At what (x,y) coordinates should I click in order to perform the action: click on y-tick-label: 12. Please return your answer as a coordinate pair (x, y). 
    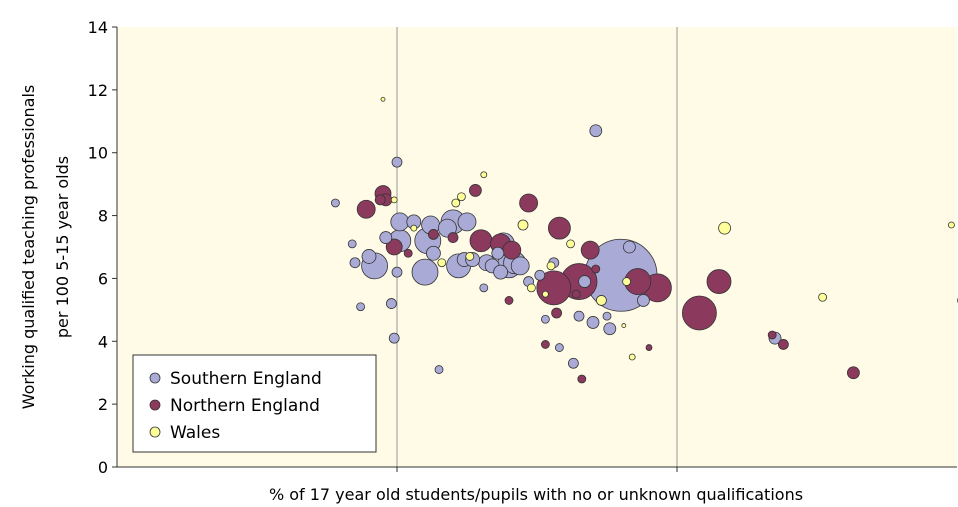
    Looking at the image, I should click on (98, 90).